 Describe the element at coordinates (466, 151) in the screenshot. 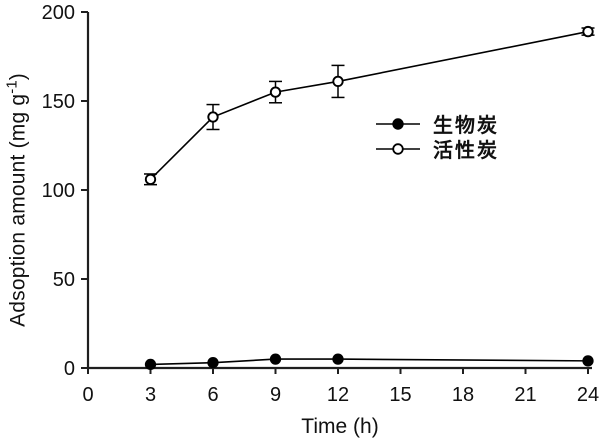

I see `legend-label: 活性炭` at that location.